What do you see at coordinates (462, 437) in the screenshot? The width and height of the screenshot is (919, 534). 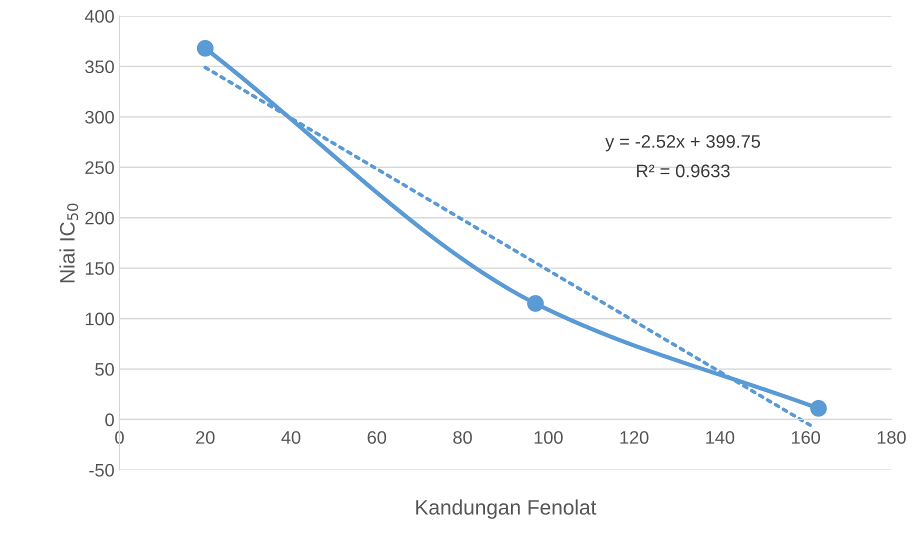 I see `x-tick-label: 80` at bounding box center [462, 437].